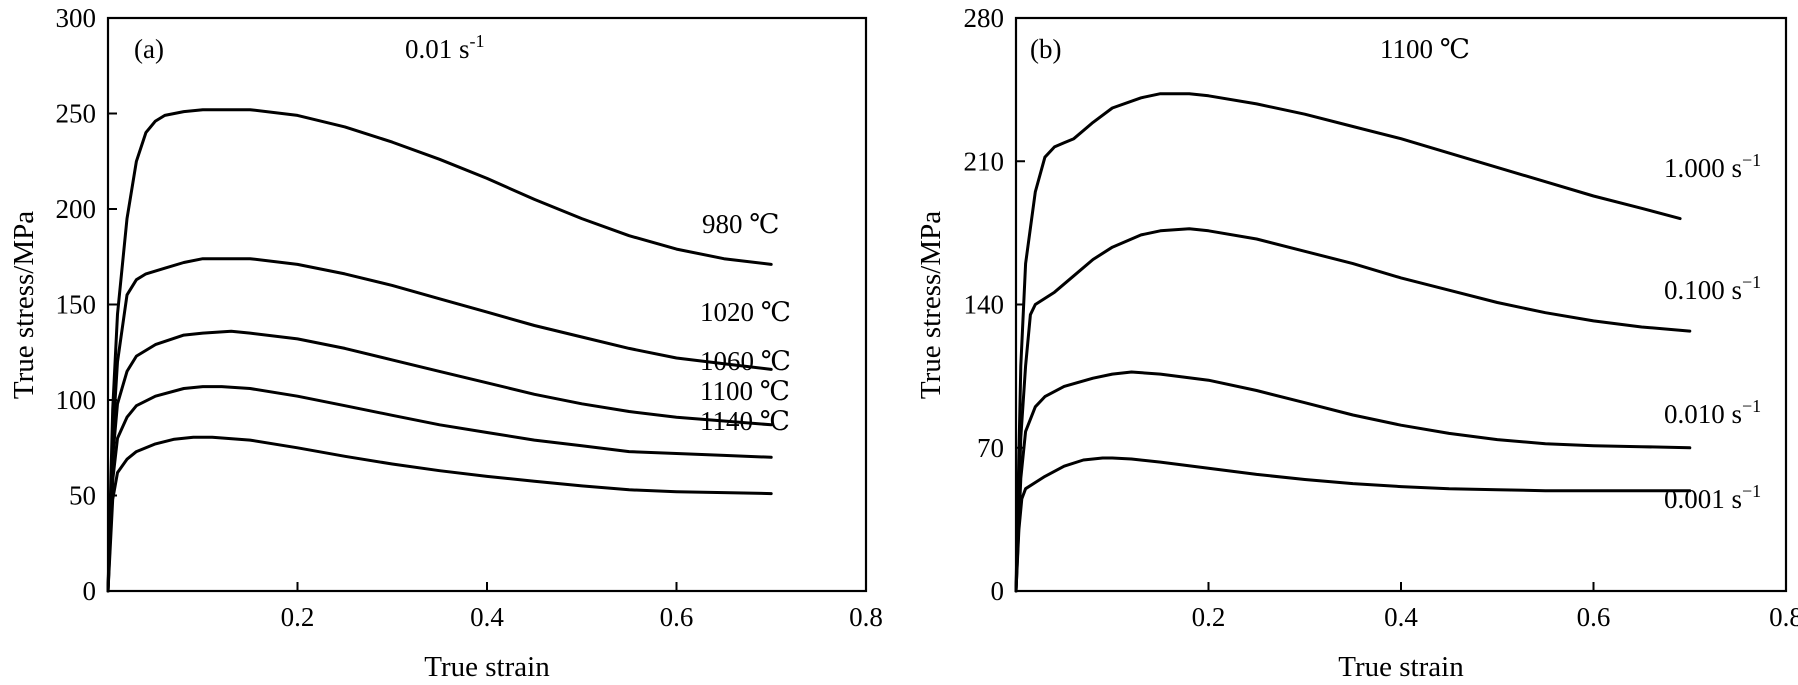  What do you see at coordinates (149, 49) in the screenshot?
I see `panel-a-label: (a)` at bounding box center [149, 49].